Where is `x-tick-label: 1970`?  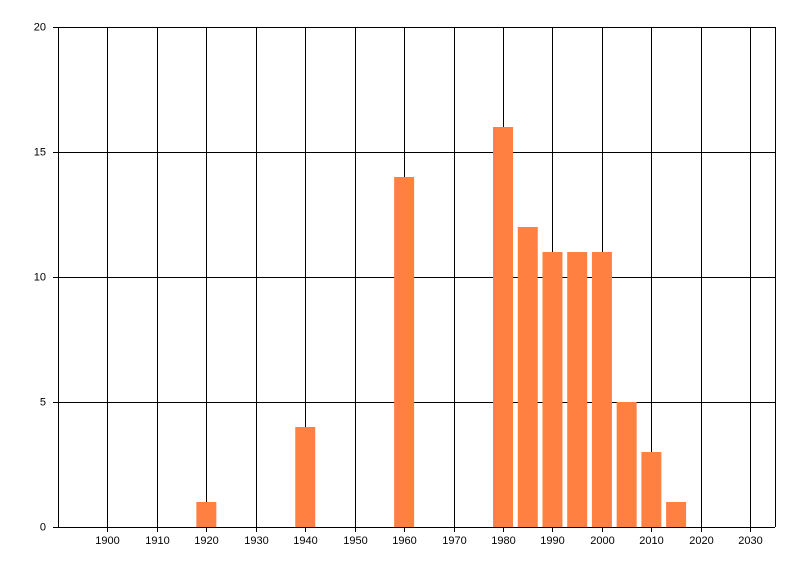 x-tick-label: 1970 is located at coordinates (454, 541).